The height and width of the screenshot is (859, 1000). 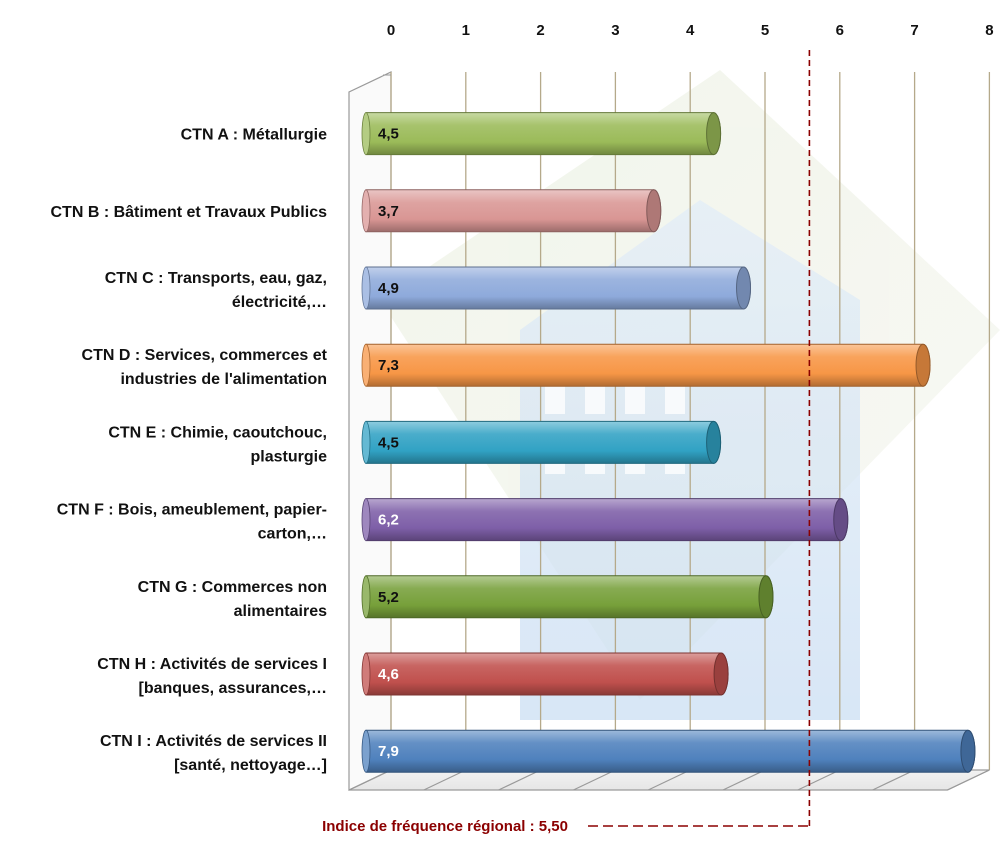 I want to click on category-label: CTN A : Métallurgie, so click(x=254, y=135).